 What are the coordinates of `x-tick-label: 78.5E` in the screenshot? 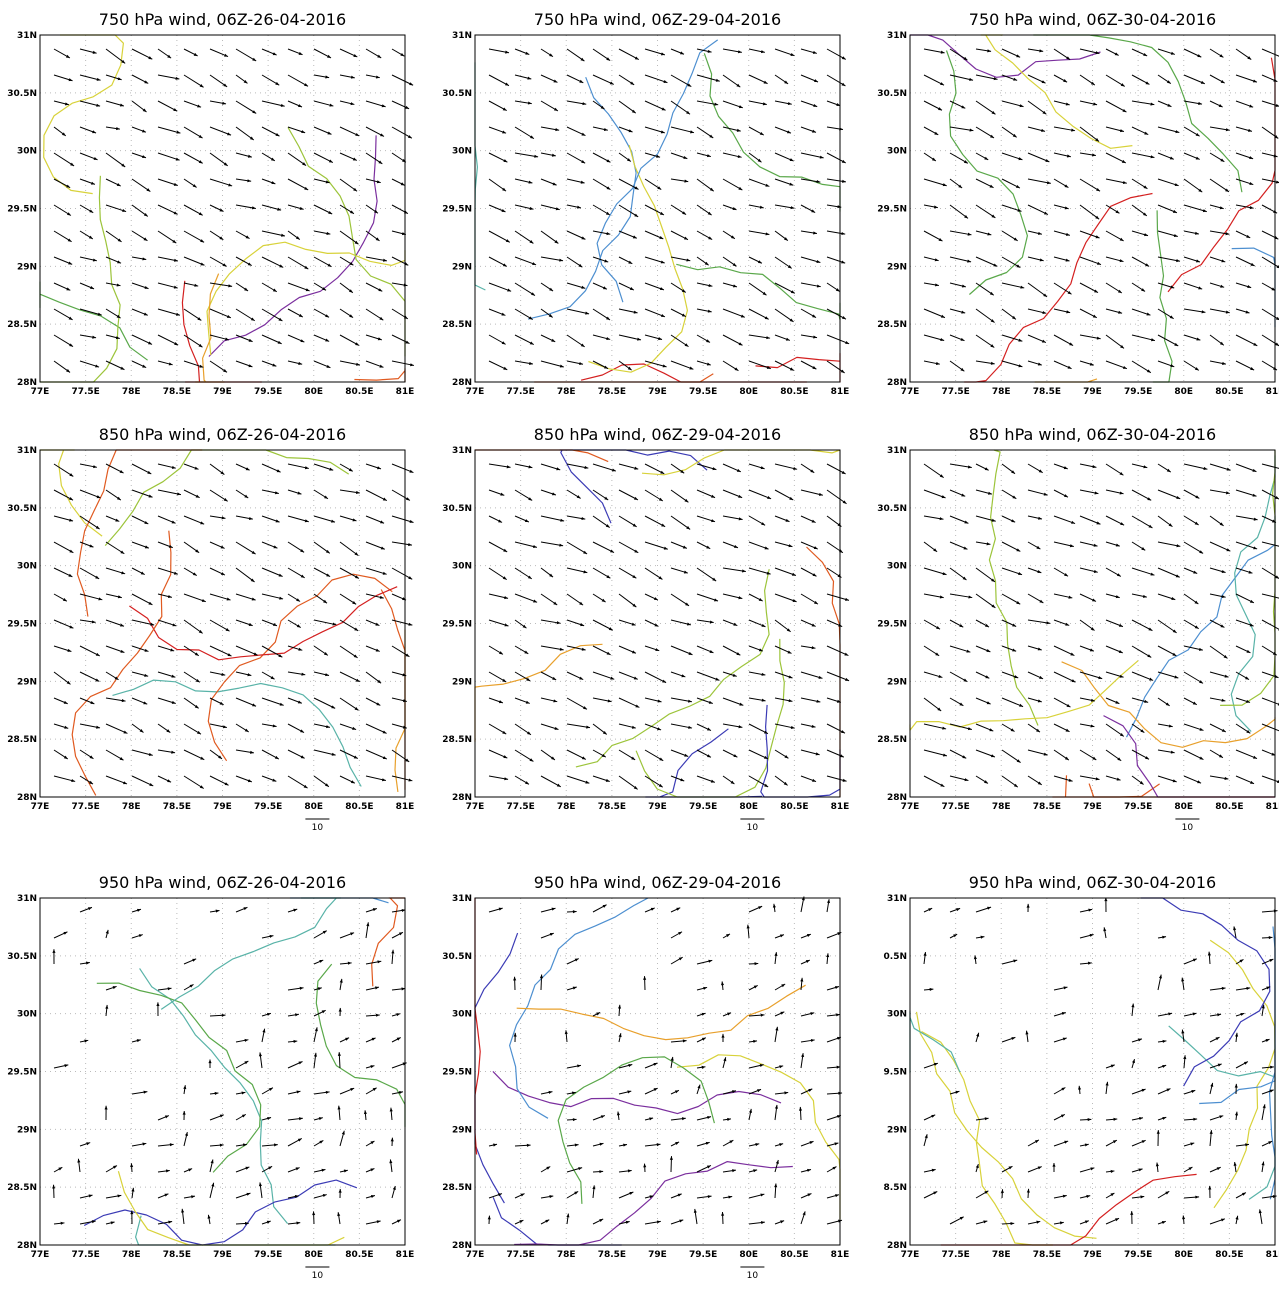 It's located at (177, 1255).